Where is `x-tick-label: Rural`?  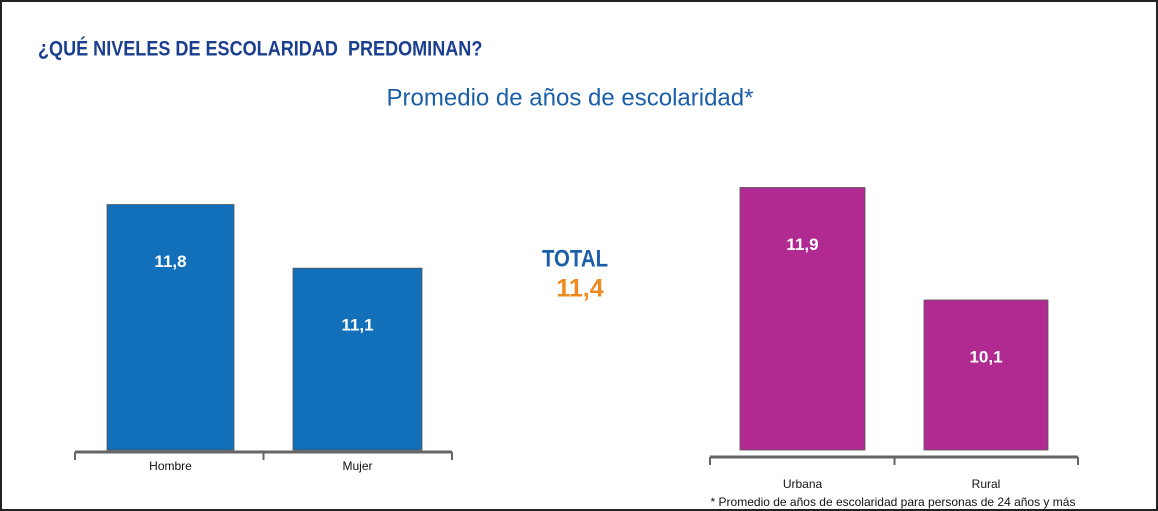
x-tick-label: Rural is located at coordinates (986, 484).